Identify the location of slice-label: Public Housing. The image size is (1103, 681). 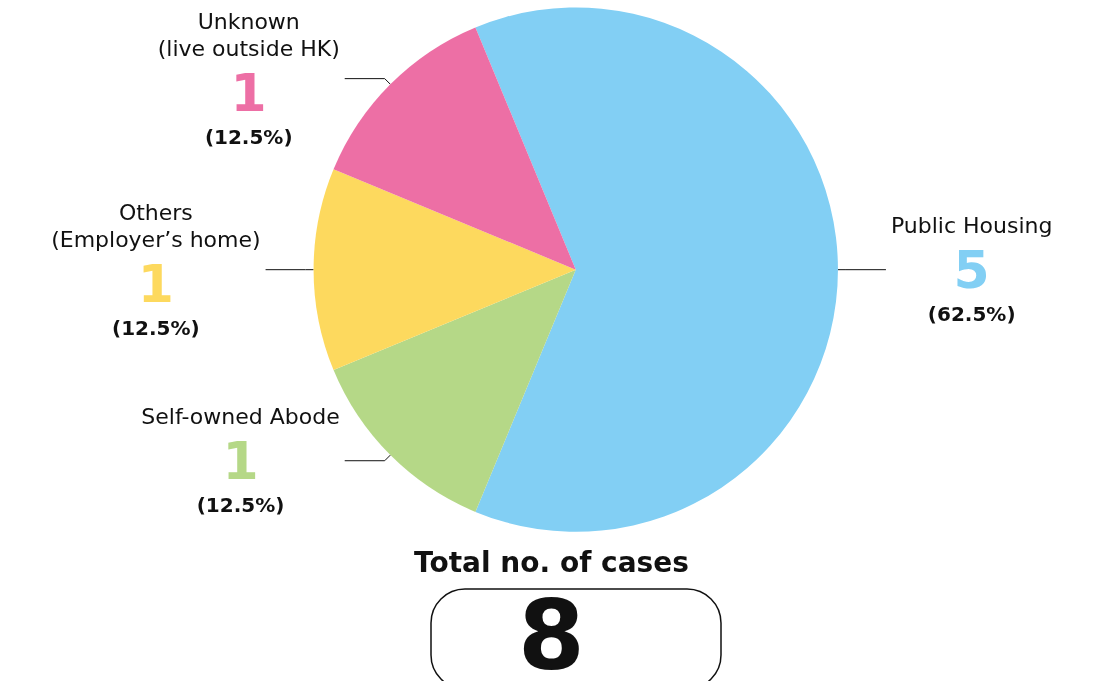
(971, 226).